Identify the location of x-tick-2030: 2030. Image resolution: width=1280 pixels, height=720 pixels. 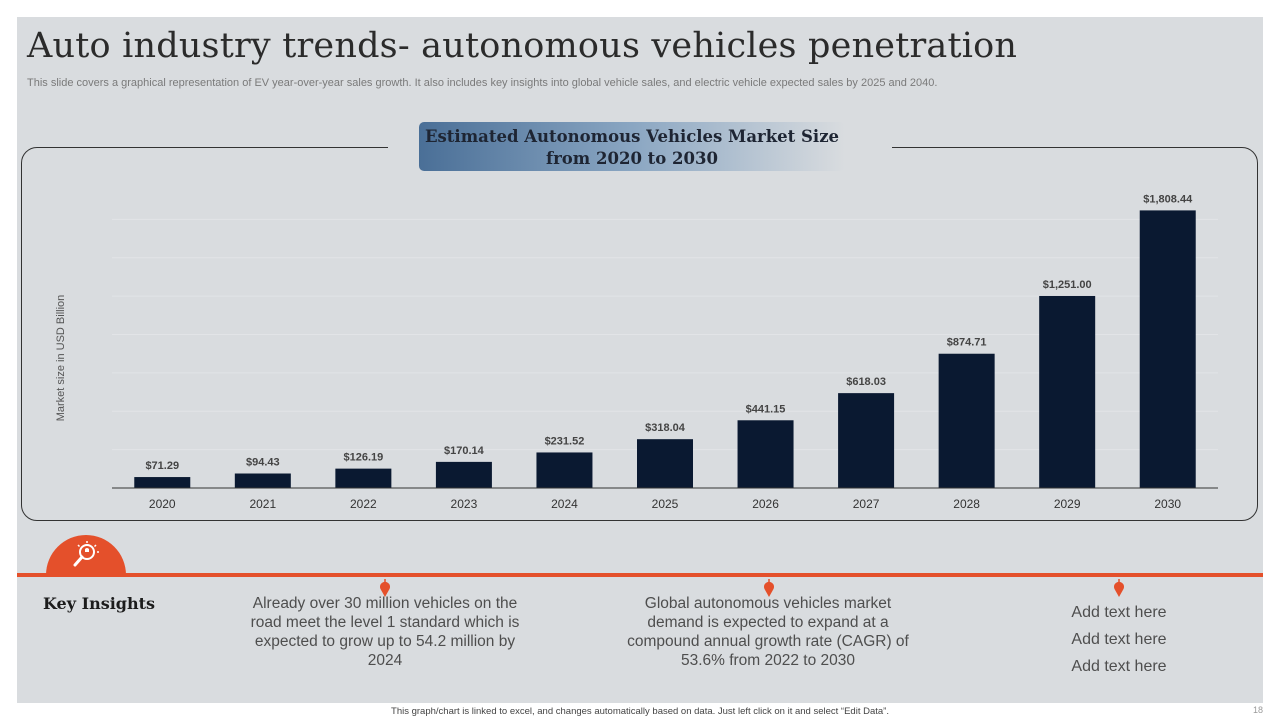
(1167, 504).